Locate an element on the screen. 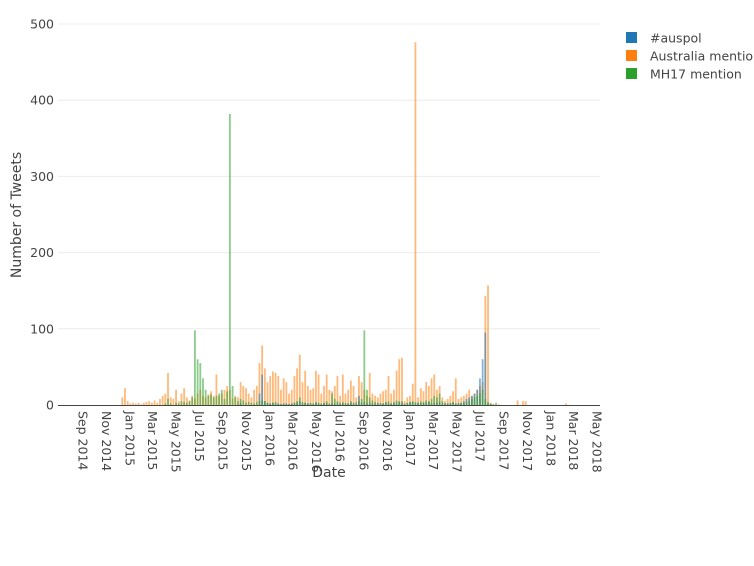  legend-item: Australia mention is located at coordinates (690, 56).